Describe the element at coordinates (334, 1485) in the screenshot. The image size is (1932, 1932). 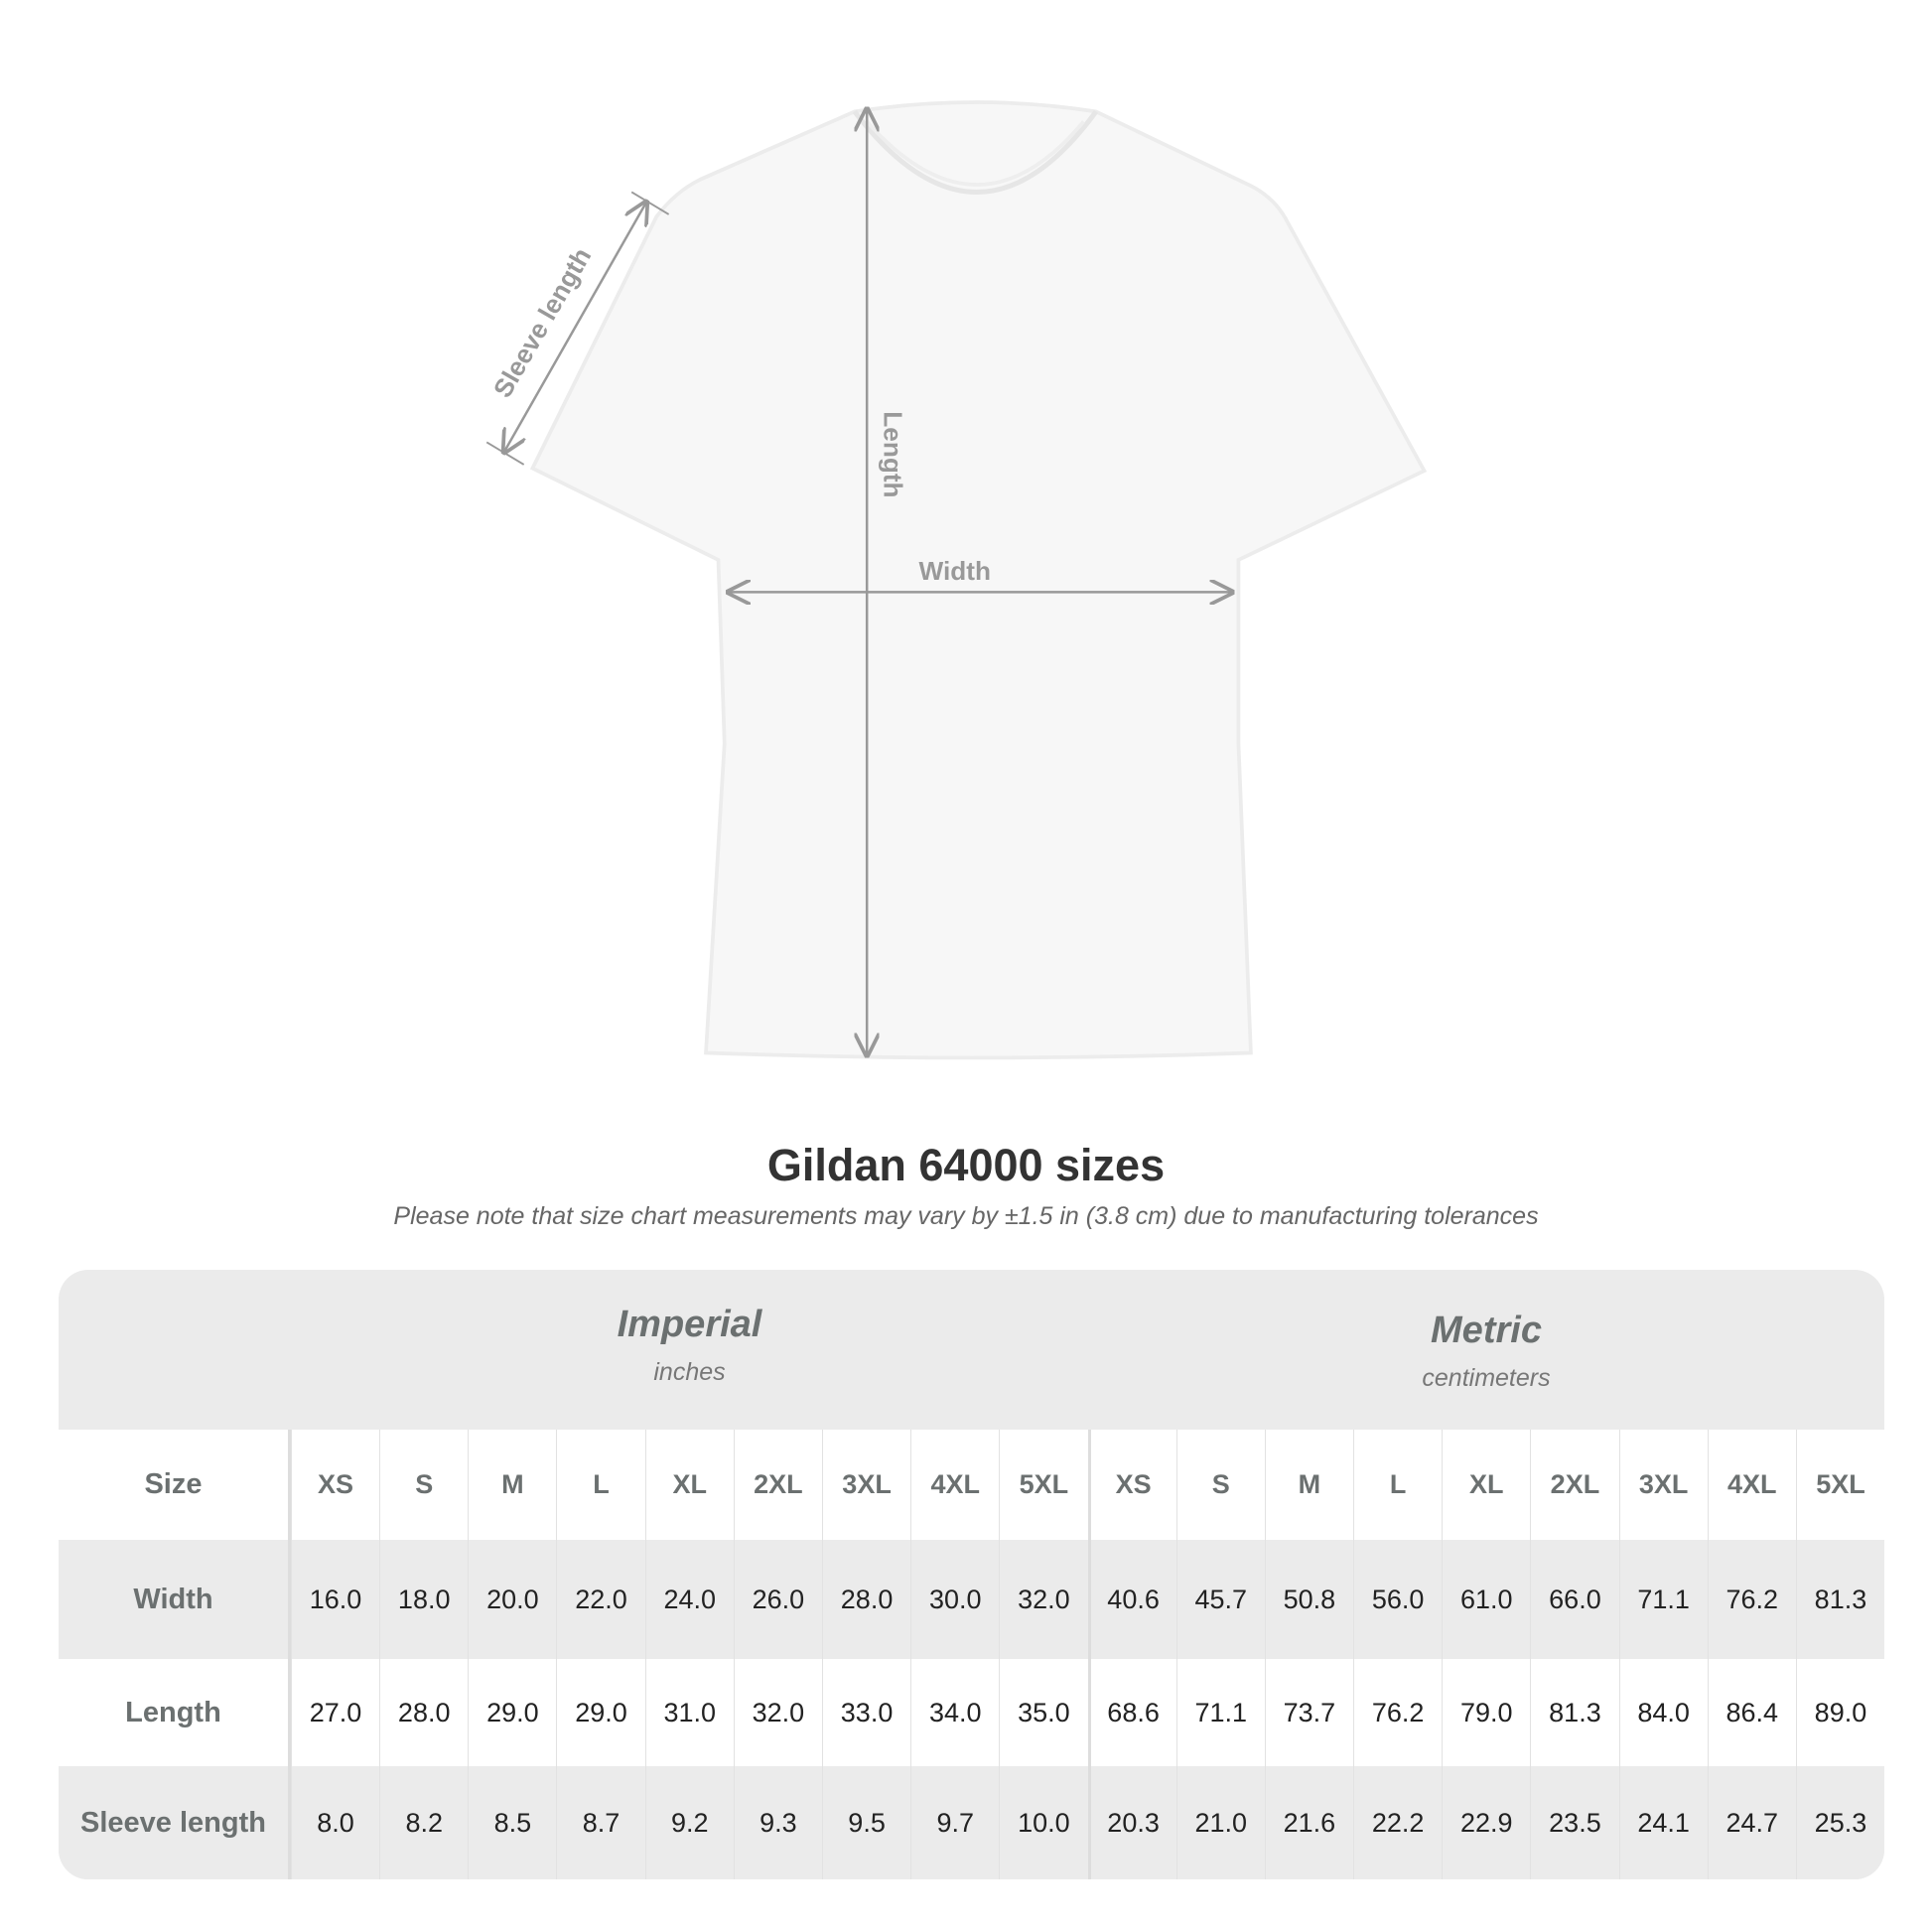
I see `size-header-imperial-xs: XS` at that location.